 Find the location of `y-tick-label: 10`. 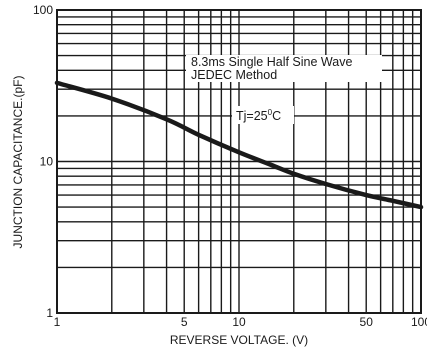

y-tick-label: 10 is located at coordinates (47, 162).